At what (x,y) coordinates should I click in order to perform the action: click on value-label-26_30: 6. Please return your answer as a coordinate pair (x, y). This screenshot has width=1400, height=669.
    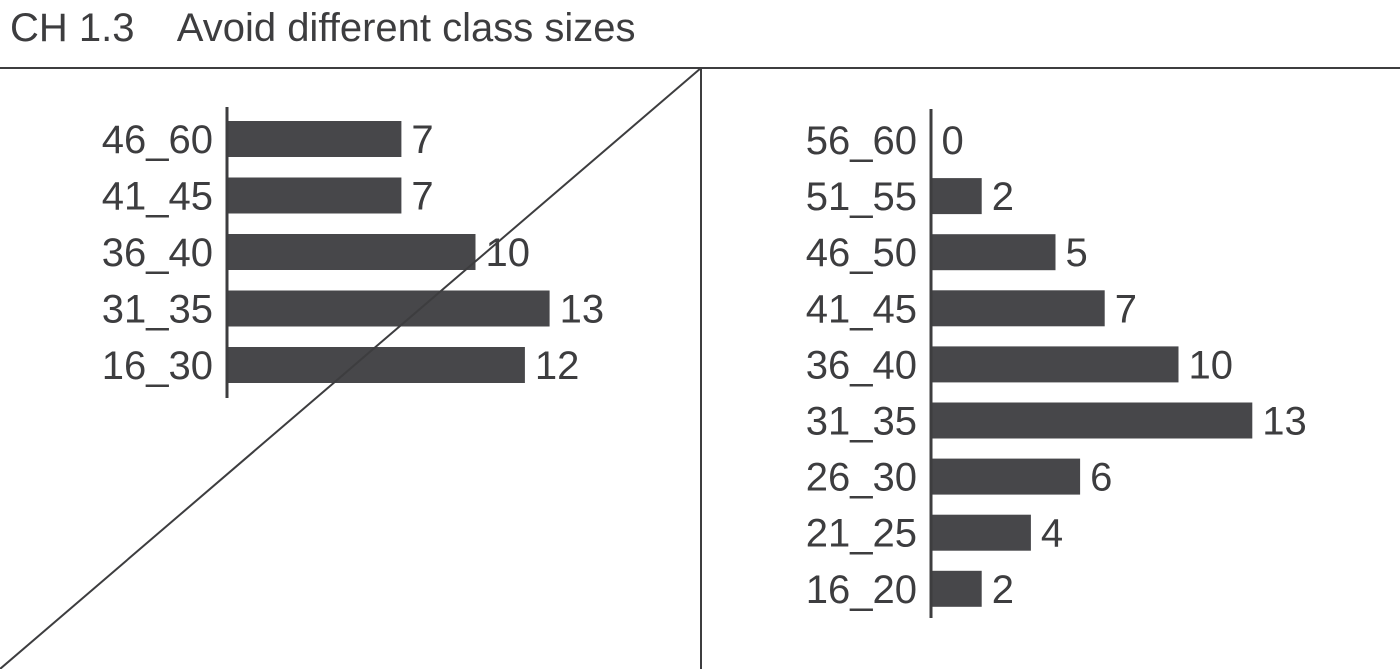
    Looking at the image, I should click on (1101, 478).